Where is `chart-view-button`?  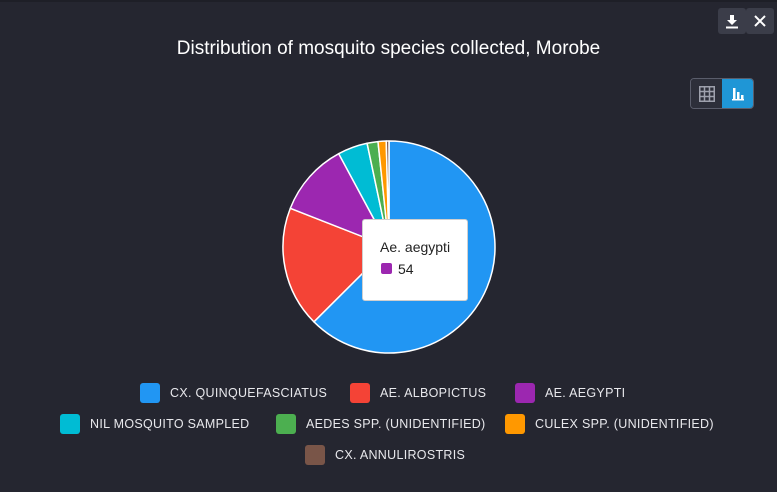
chart-view-button is located at coordinates (737, 93).